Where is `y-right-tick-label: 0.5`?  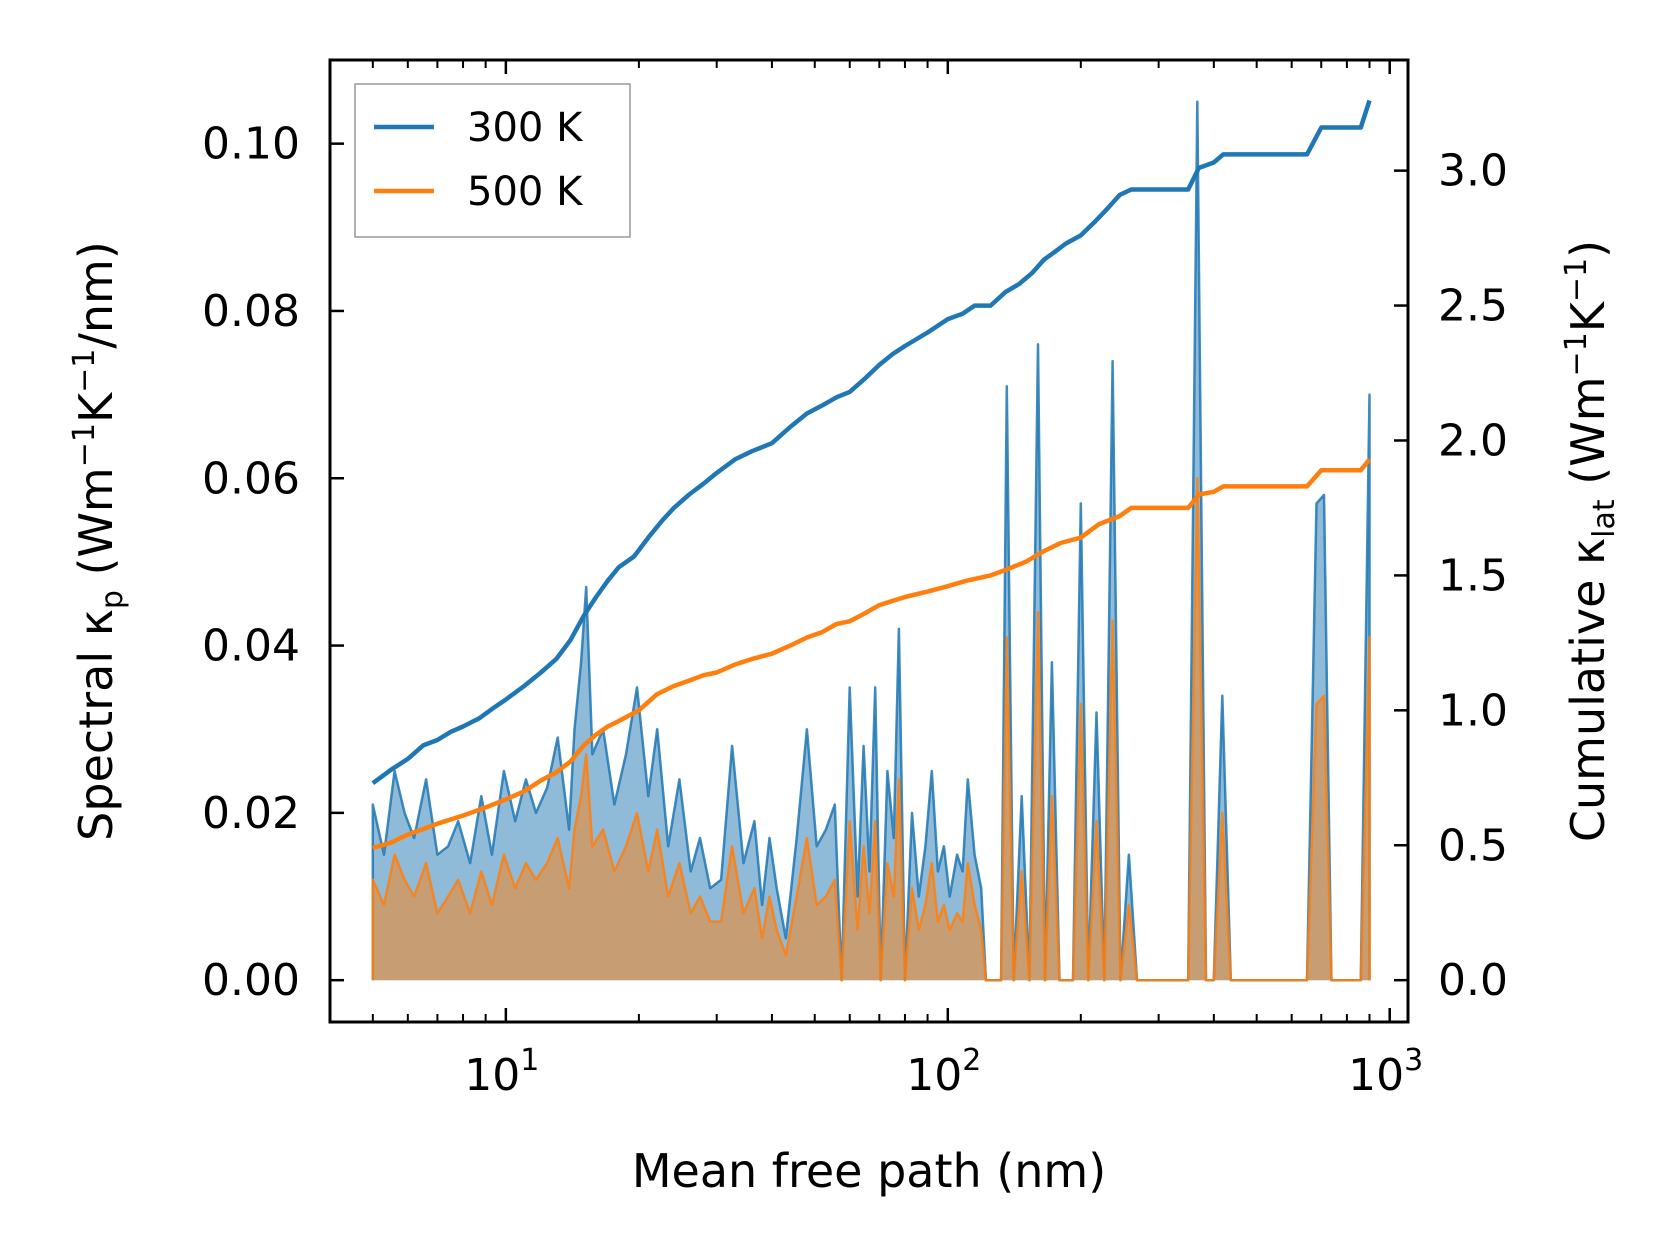 y-right-tick-label: 0.5 is located at coordinates (1473, 845).